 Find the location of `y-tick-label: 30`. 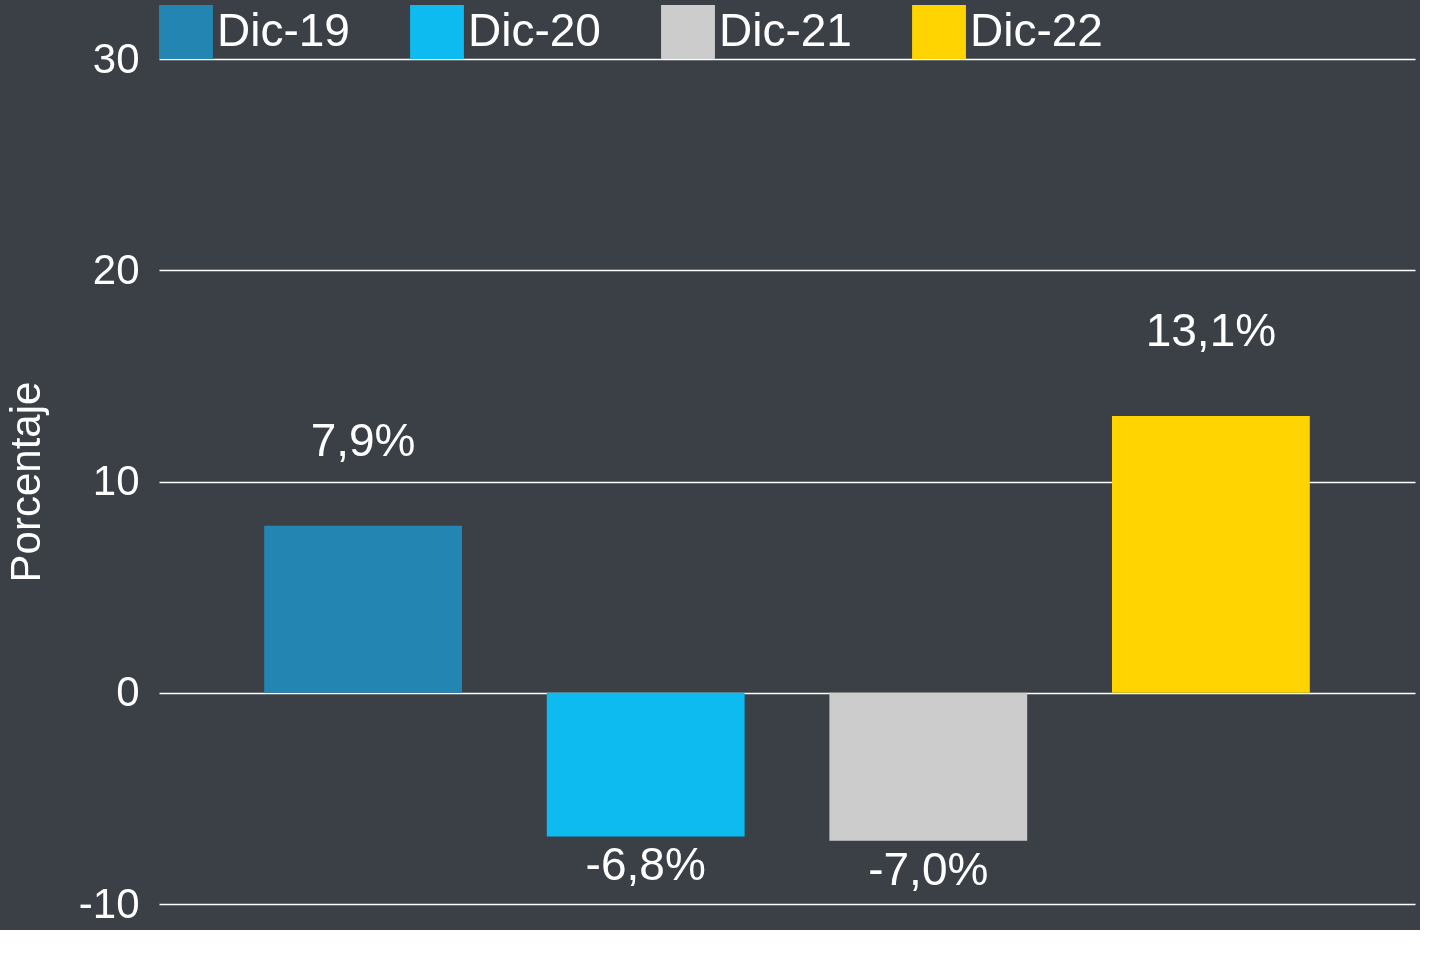

y-tick-label: 30 is located at coordinates (116, 58).